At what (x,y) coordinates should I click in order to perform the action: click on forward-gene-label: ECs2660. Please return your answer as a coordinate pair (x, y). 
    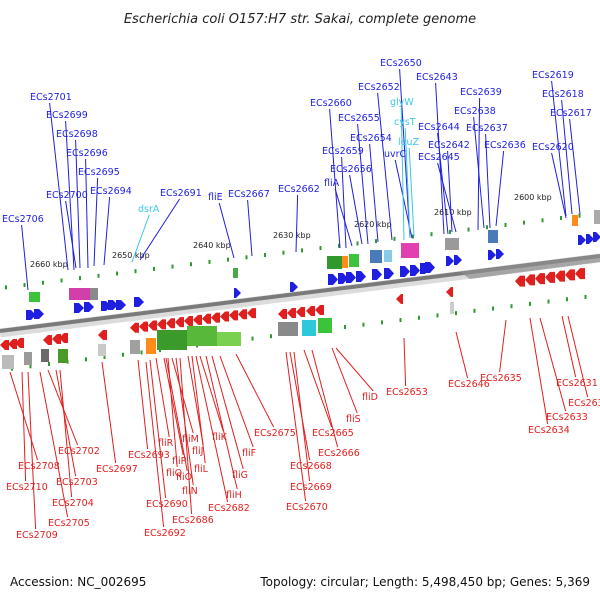
    Looking at the image, I should click on (331, 103).